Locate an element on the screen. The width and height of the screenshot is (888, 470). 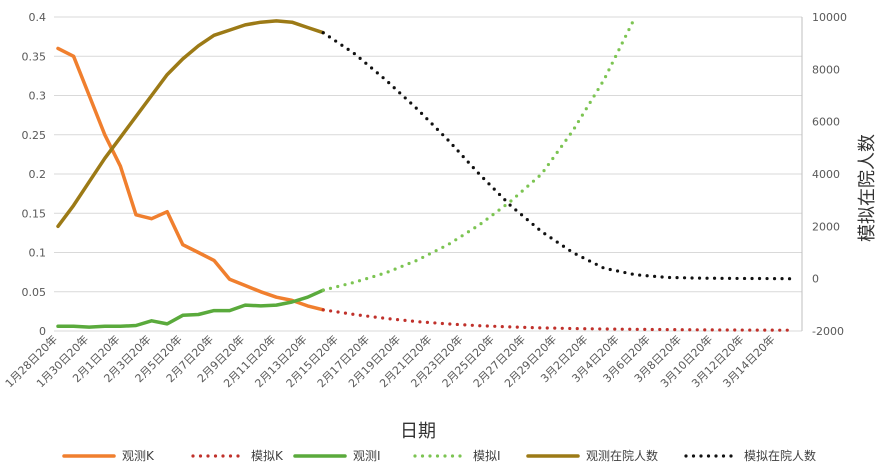
right-tick-label: 10000 is located at coordinates (829, 17).